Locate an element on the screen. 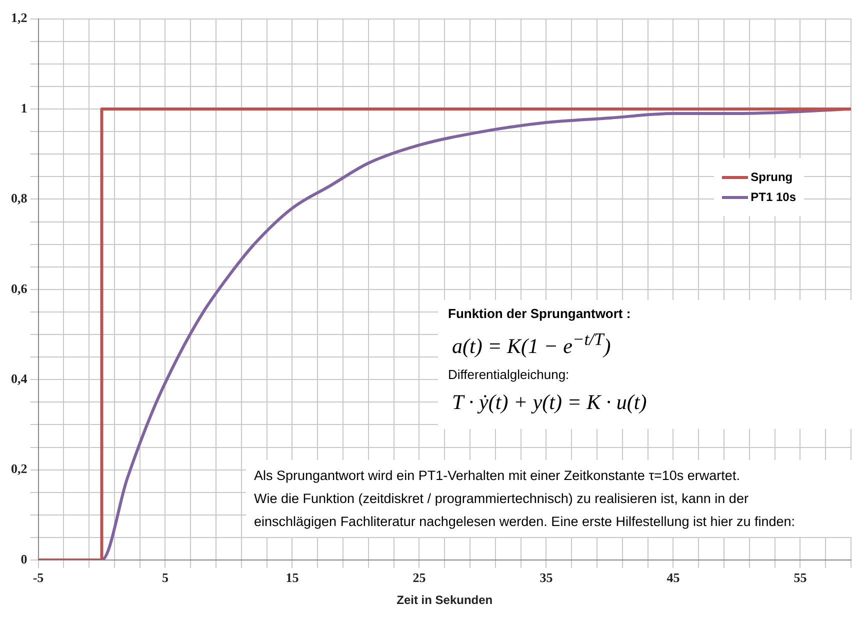 The width and height of the screenshot is (862, 620). y-tick-label: 0 is located at coordinates (24, 558).